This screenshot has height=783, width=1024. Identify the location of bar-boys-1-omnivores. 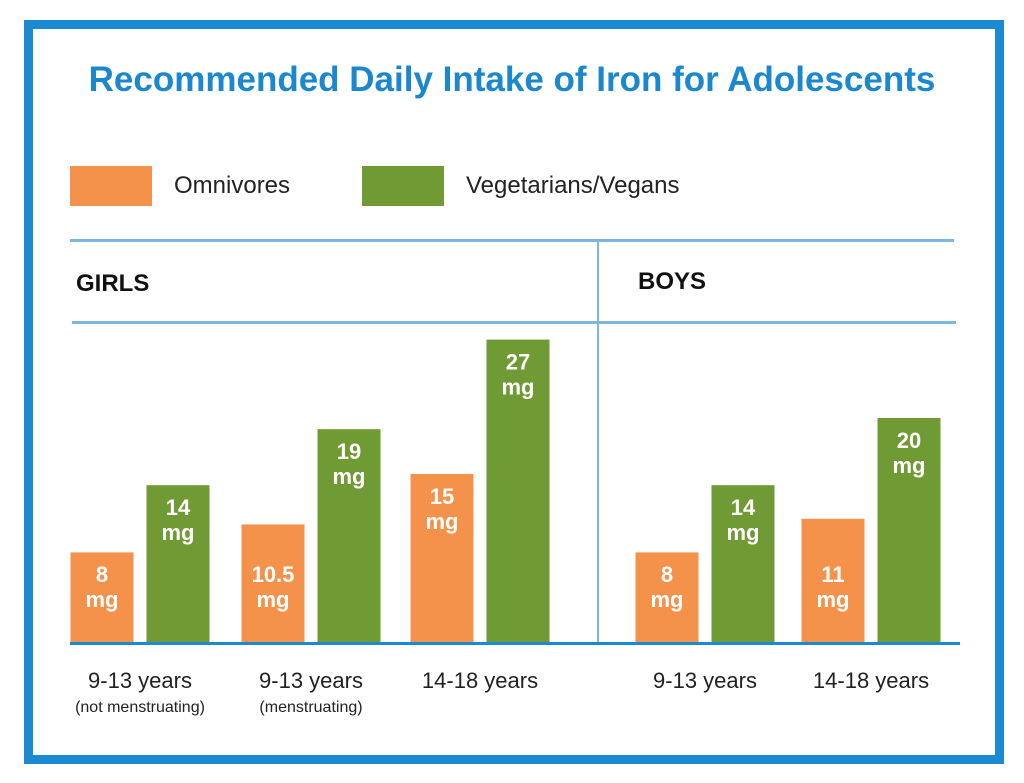
(833, 580).